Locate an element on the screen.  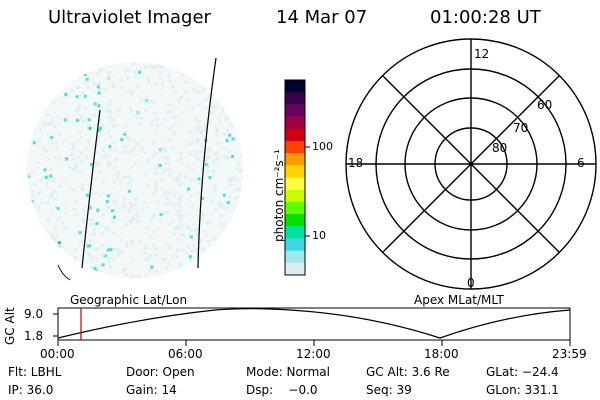
alt-ylabel: GC Alt is located at coordinates (10, 326).